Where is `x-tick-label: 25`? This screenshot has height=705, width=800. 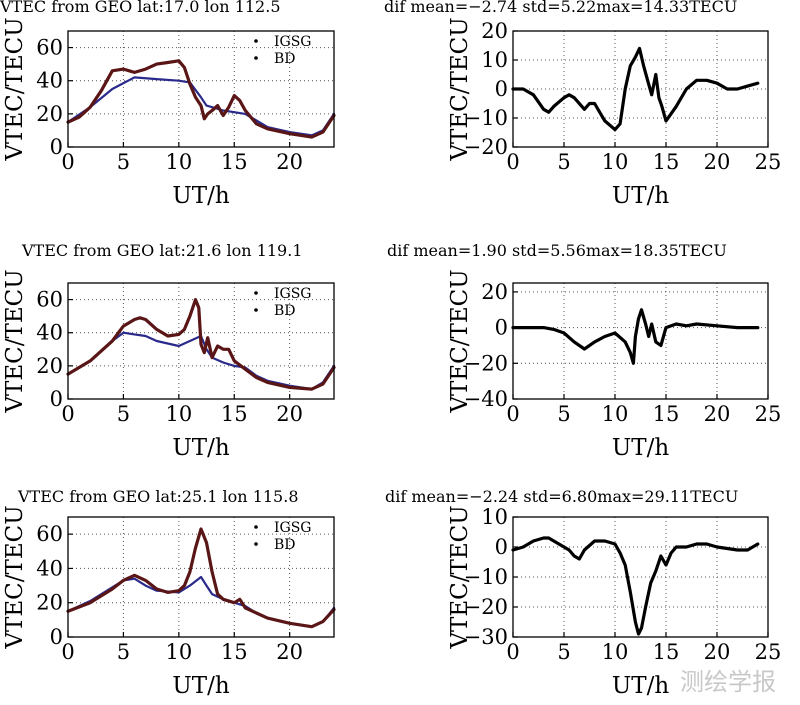
x-tick-label: 25 is located at coordinates (768, 162).